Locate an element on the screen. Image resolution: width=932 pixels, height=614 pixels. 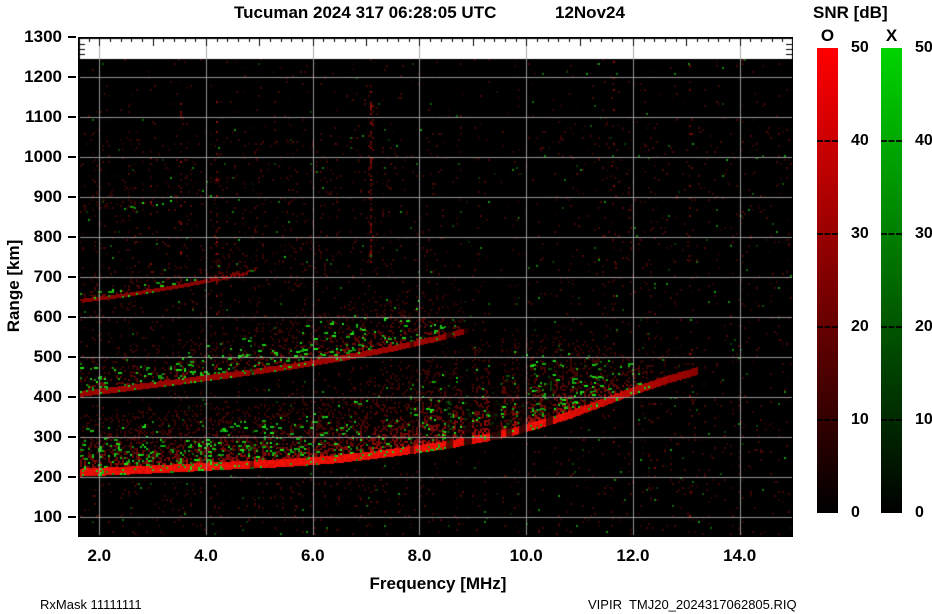
plot-title: Tucuman 2024 317 06:28:05 UTC is located at coordinates (365, 12).